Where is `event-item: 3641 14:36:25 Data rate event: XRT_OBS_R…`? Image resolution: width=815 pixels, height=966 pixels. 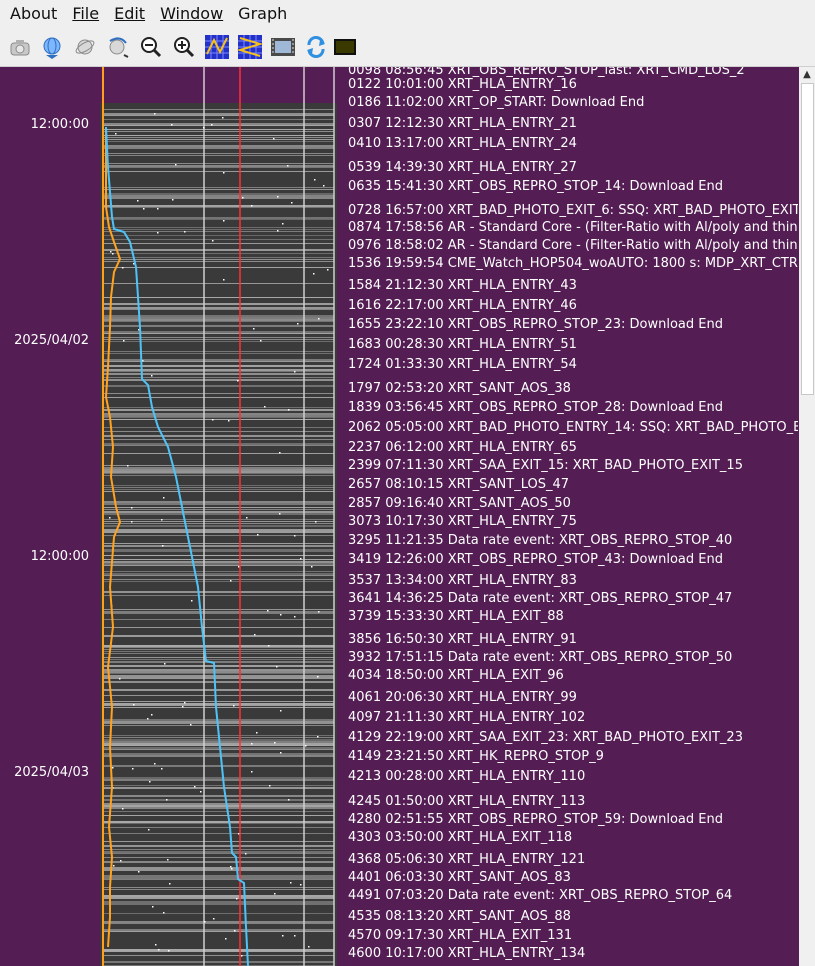 event-item: 3641 14:36:25 Data rate event: XRT_OBS_R… is located at coordinates (540, 598).